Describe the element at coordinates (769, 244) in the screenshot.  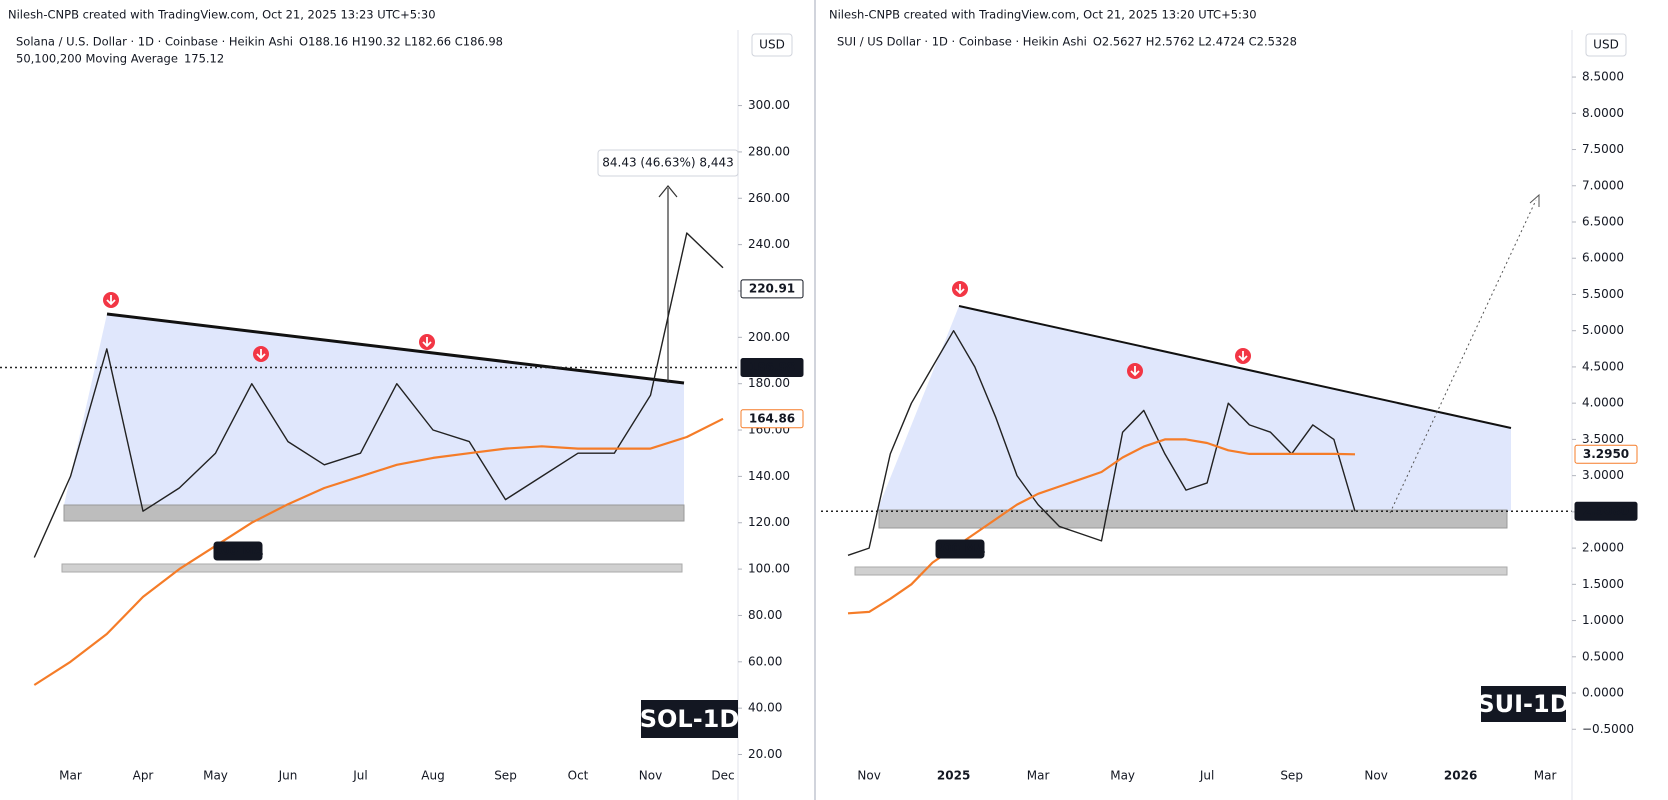
I see `y-tick-label: 240.00` at that location.